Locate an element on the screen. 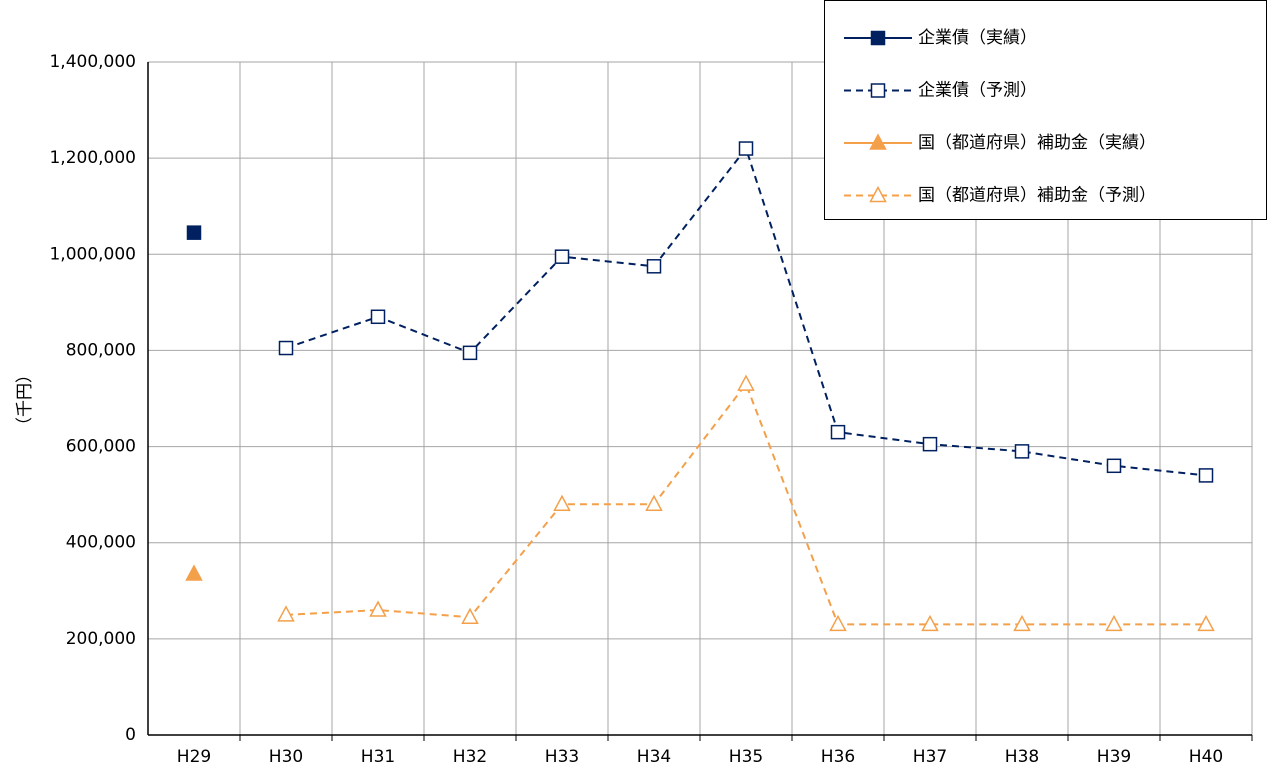  y-tick-label: 400,000 is located at coordinates (101, 543).